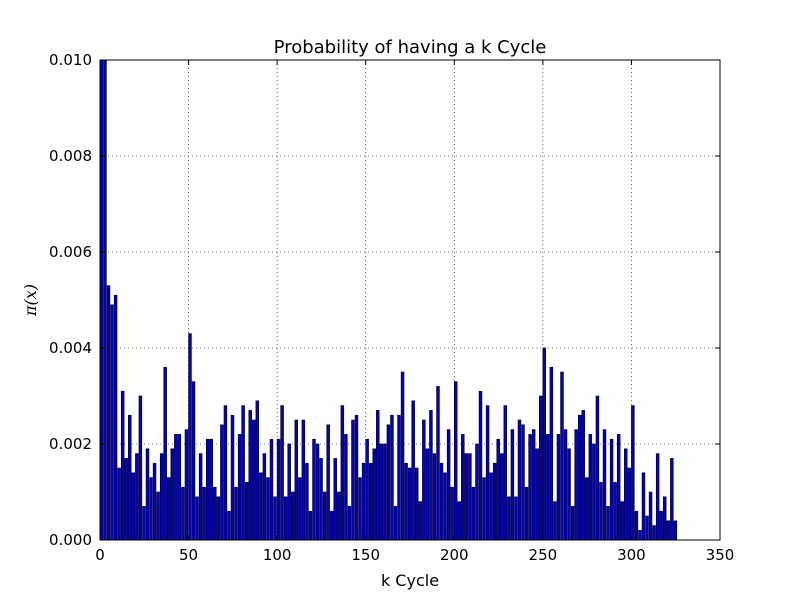  I want to click on x-tick-label: 300, so click(631, 555).